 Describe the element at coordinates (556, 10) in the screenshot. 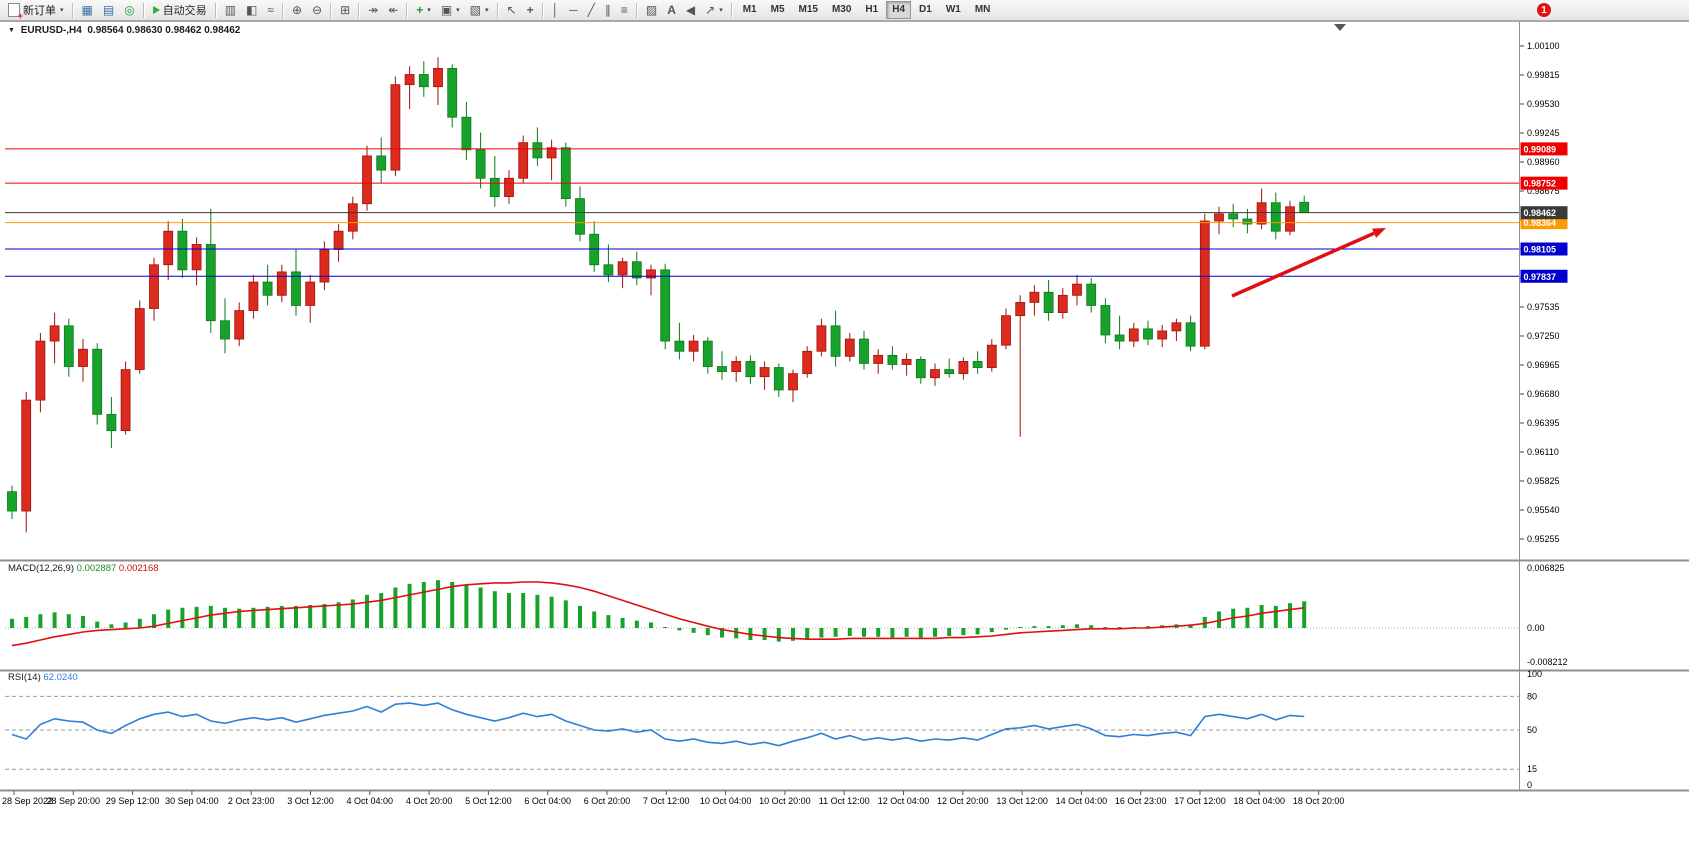

I see `vertical-line-button: │` at that location.